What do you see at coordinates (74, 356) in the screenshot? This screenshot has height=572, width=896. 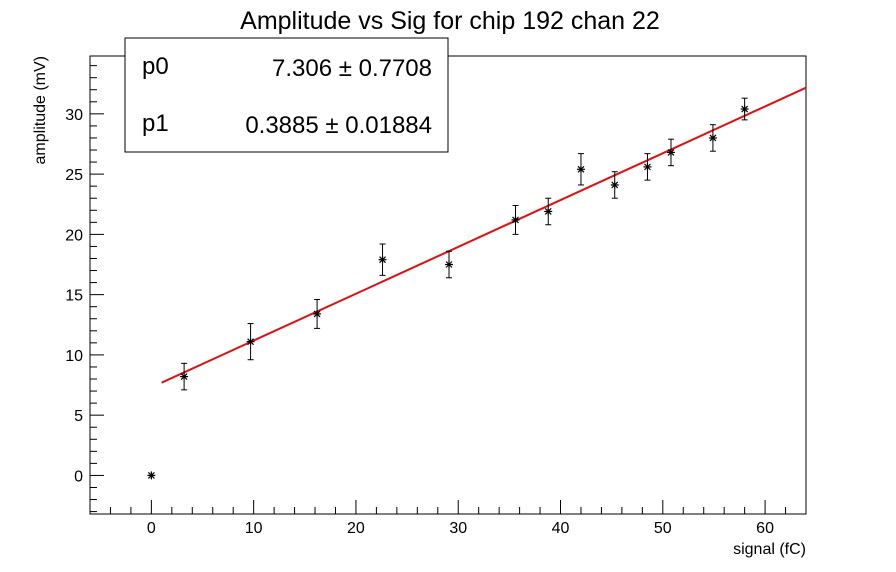 I see `y-tick-label: 10` at bounding box center [74, 356].